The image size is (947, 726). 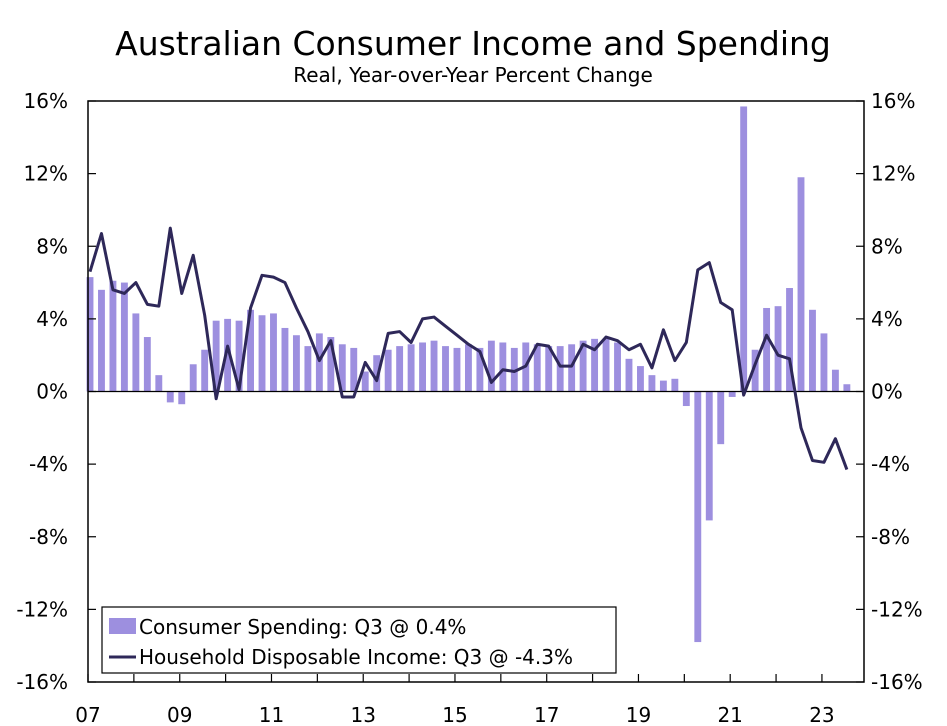 I want to click on y-tick-label-right: 12%, so click(x=893, y=174).